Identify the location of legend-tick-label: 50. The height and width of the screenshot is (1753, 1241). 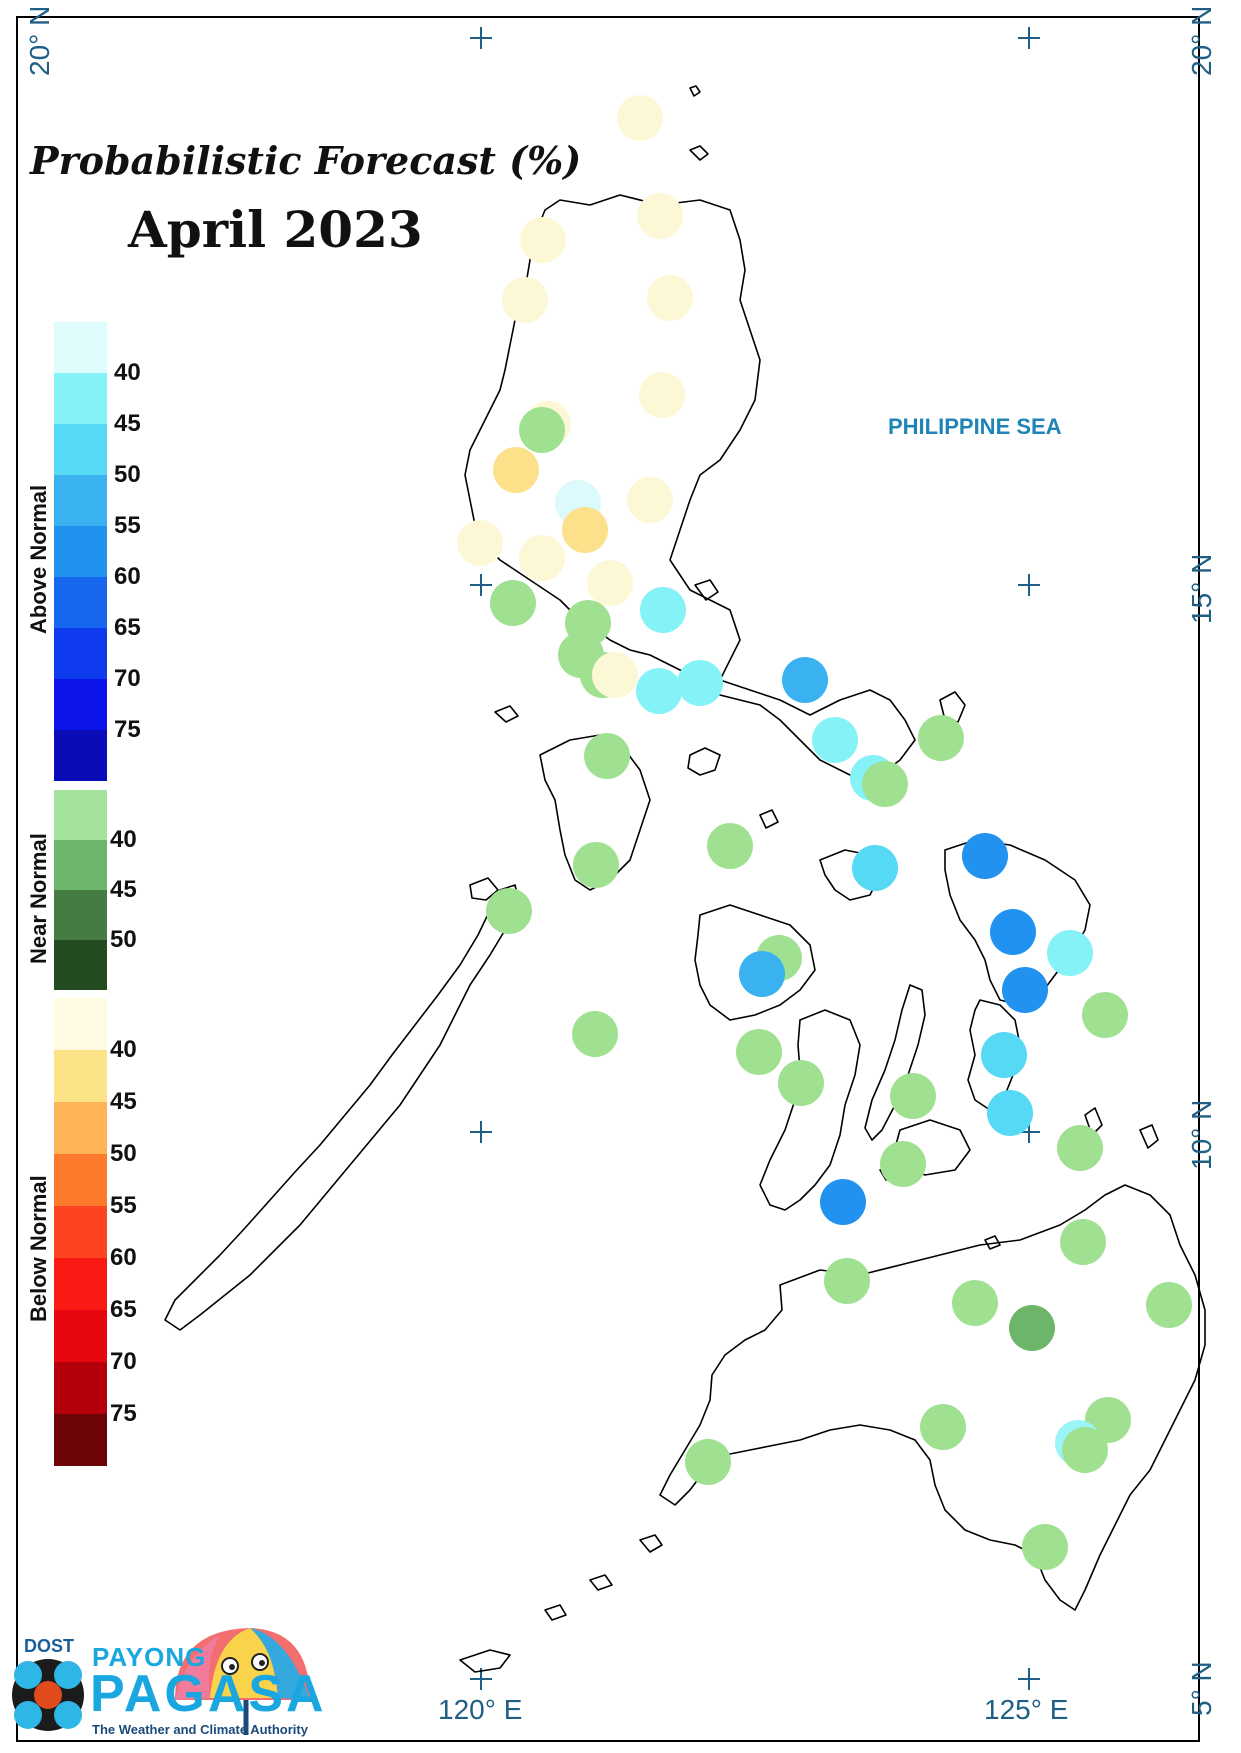
(123, 1153).